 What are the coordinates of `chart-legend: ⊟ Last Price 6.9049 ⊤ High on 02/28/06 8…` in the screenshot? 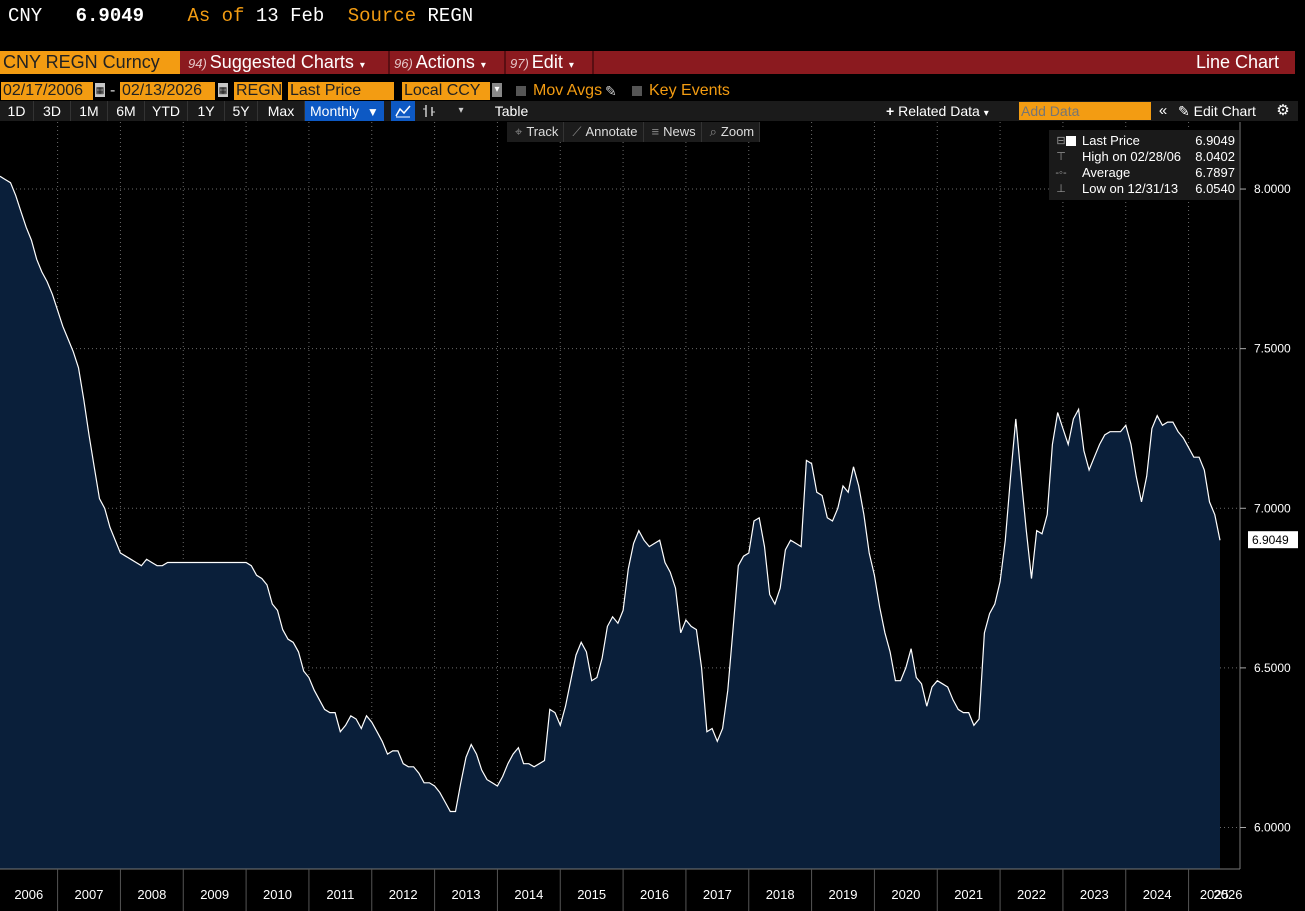 It's located at (1144, 165).